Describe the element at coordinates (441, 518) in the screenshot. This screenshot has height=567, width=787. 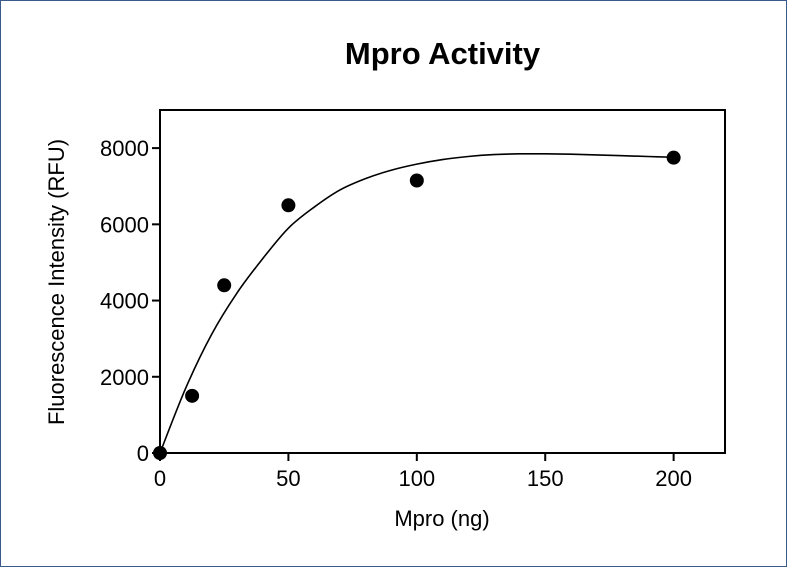
I see `x-axis-label: Mpro (ng)` at that location.